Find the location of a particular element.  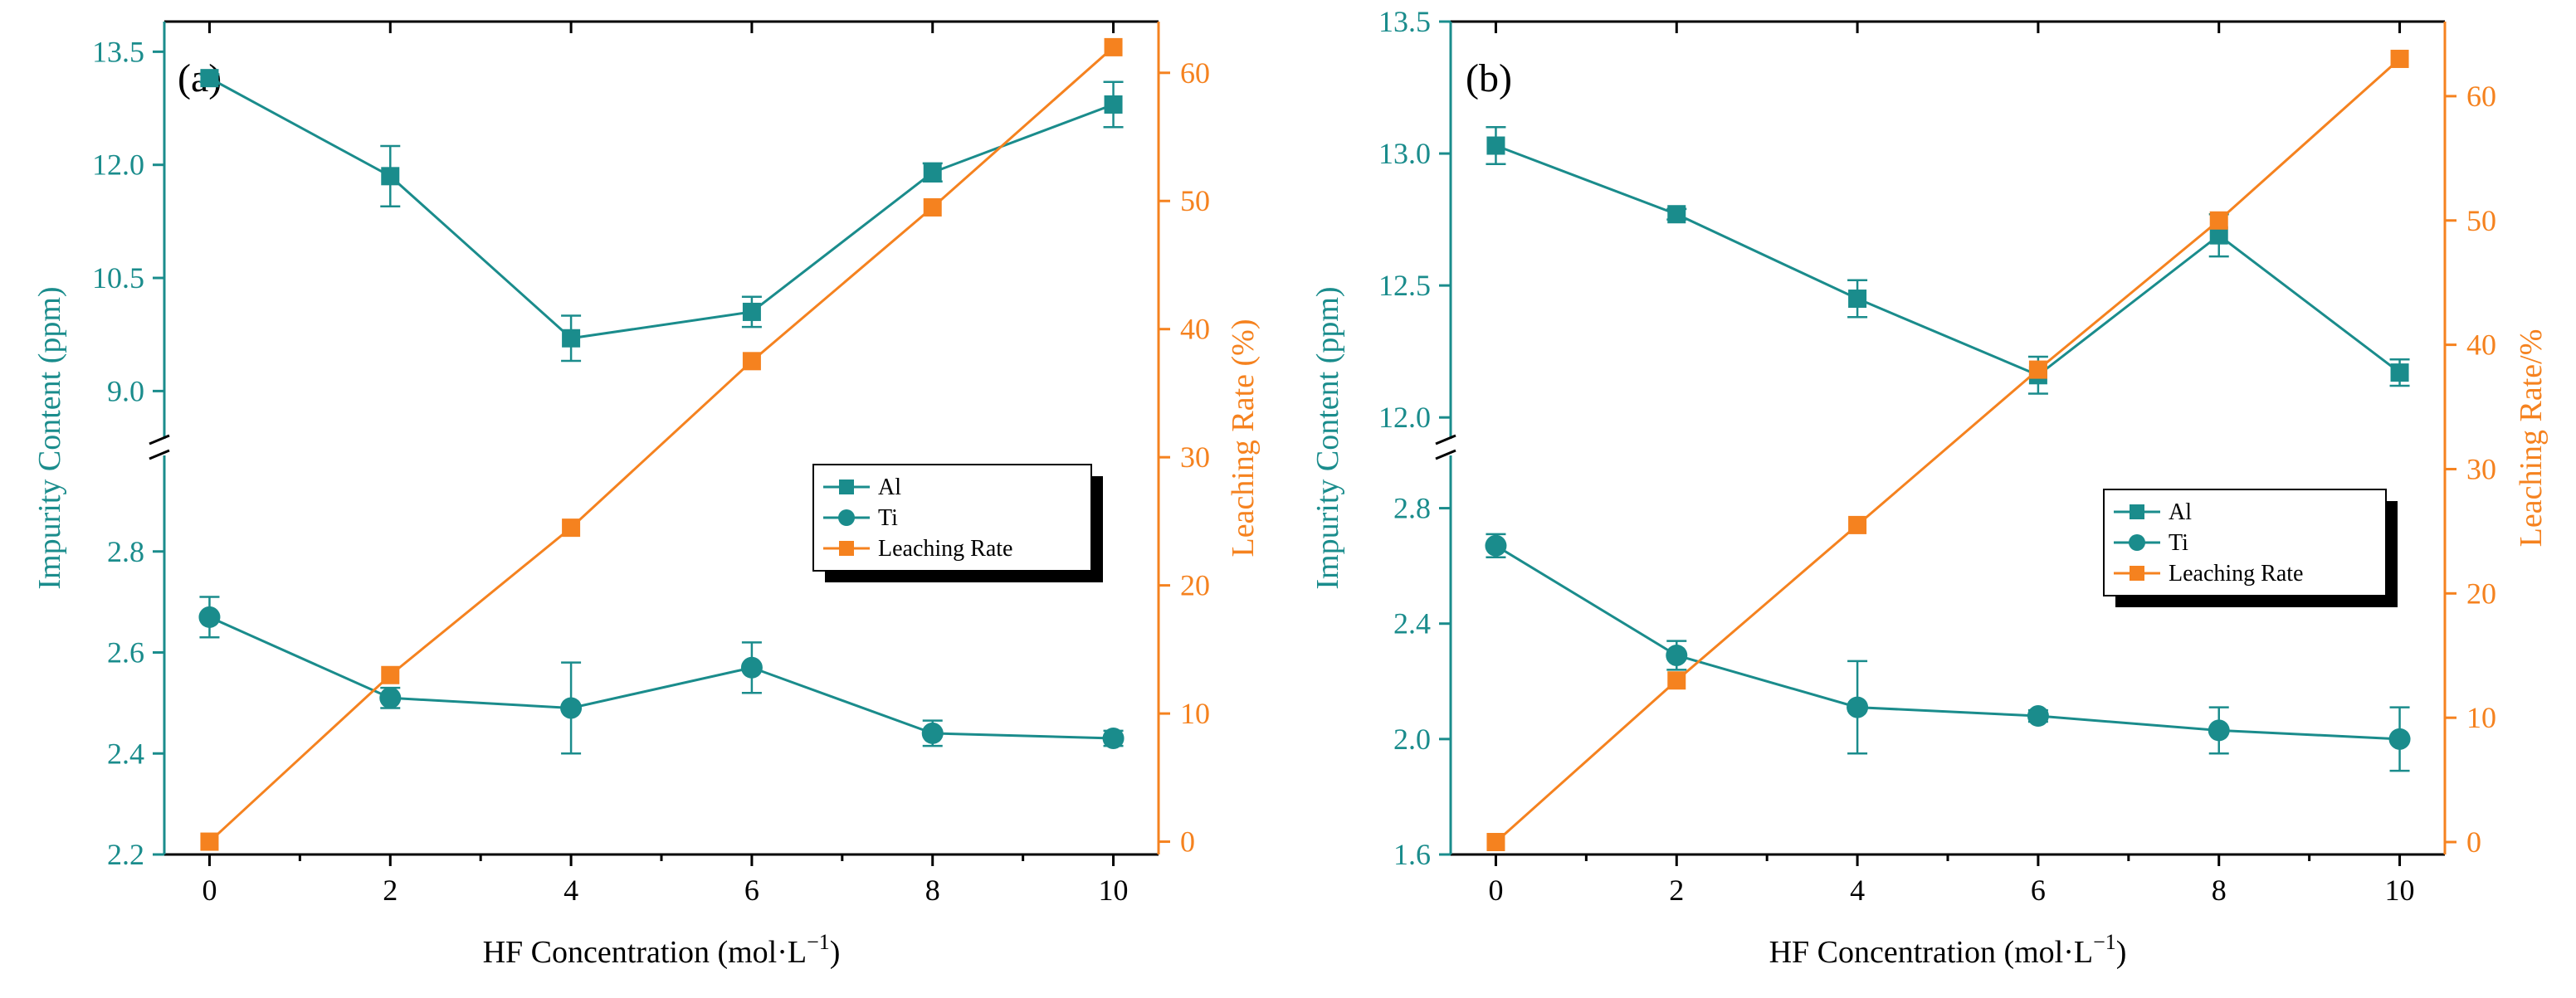

y-lower-tick-label: 2.8 is located at coordinates (126, 551).